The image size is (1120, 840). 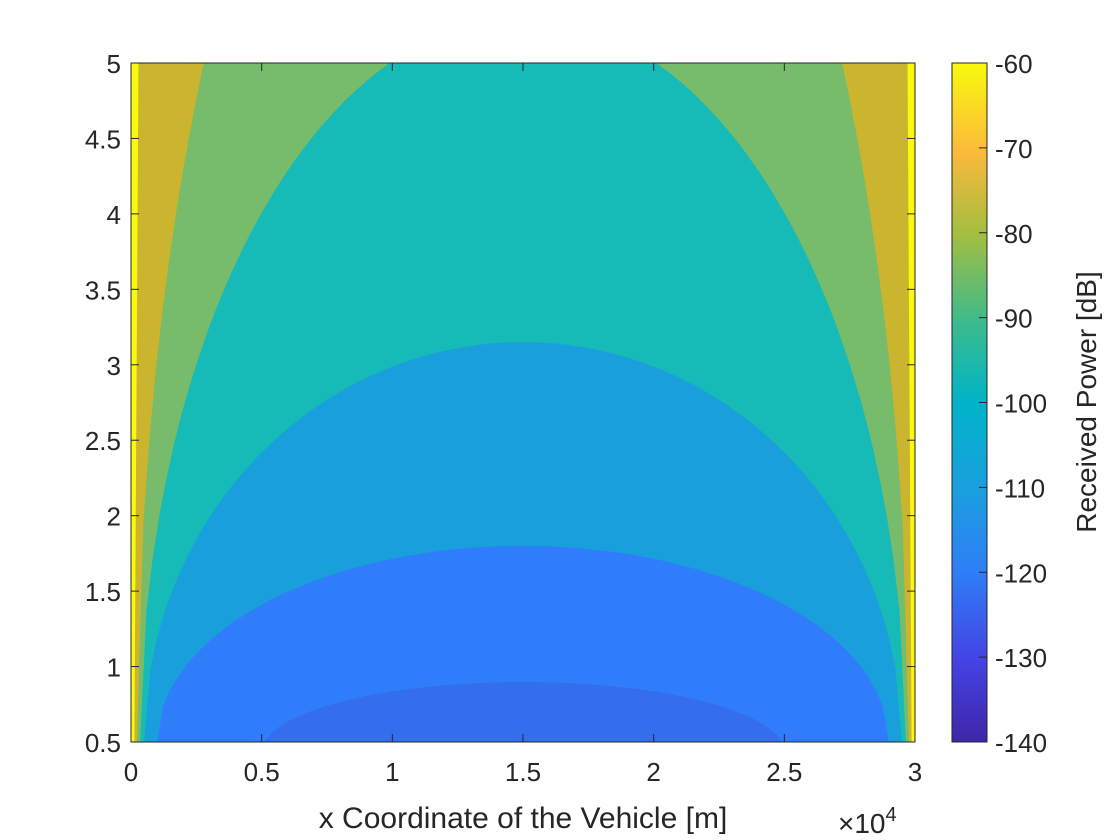 I want to click on y-tick-label: 1.5, so click(x=103, y=592).